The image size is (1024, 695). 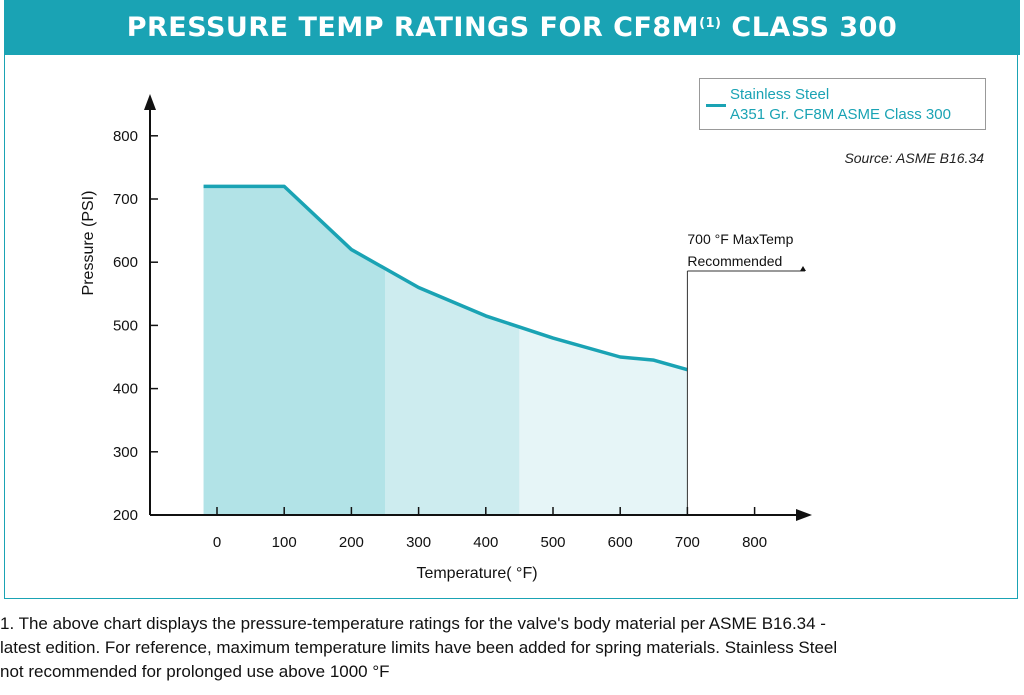 What do you see at coordinates (284, 542) in the screenshot?
I see `x-tick-label: 100` at bounding box center [284, 542].